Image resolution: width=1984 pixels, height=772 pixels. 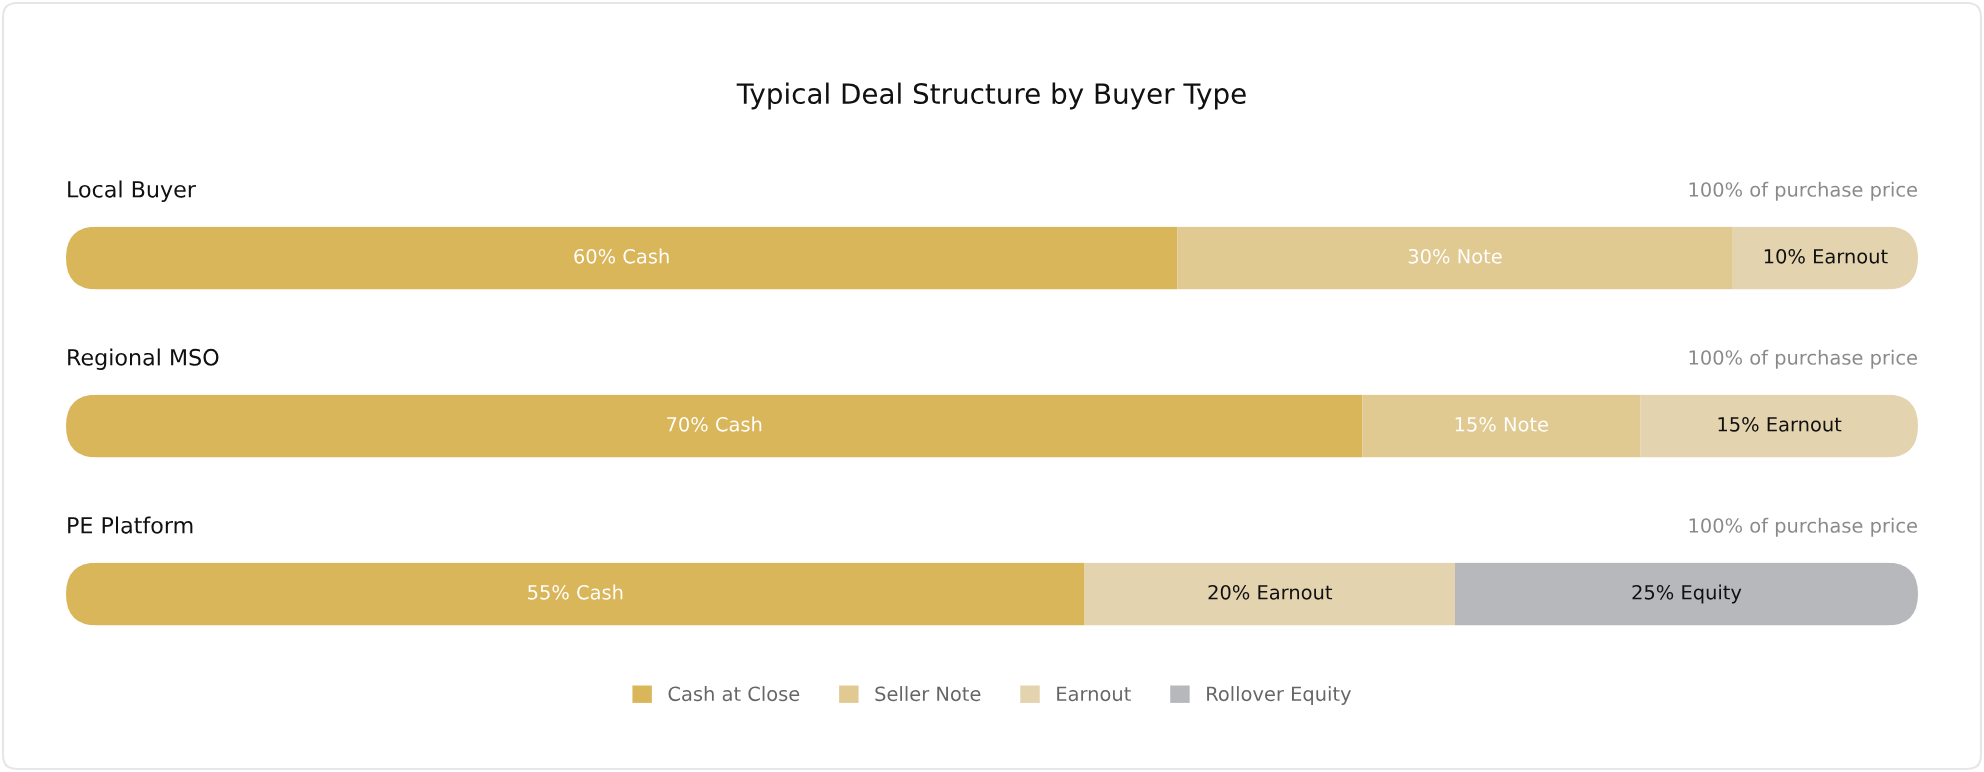 What do you see at coordinates (734, 694) in the screenshot?
I see `legend-label: Cash at Close` at bounding box center [734, 694].